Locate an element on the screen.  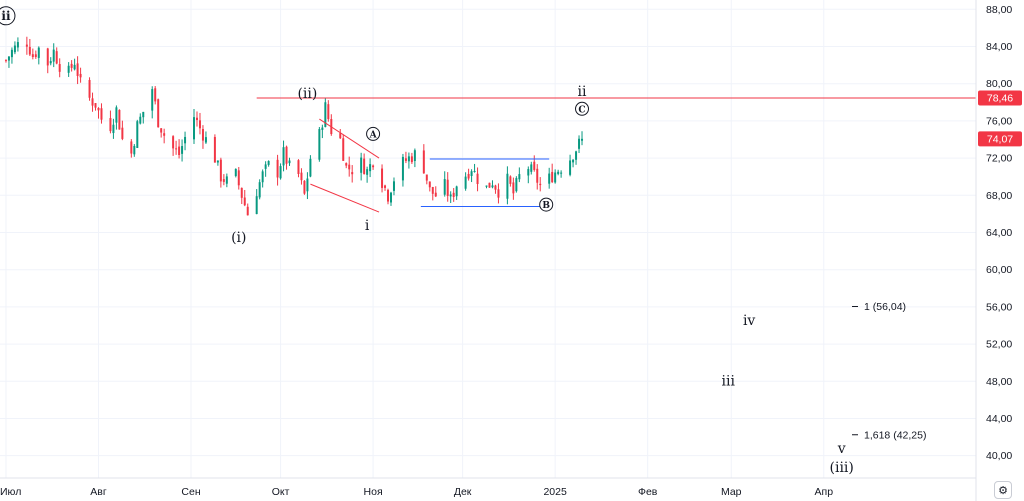
x-tick-label: Мар is located at coordinates (731, 492).